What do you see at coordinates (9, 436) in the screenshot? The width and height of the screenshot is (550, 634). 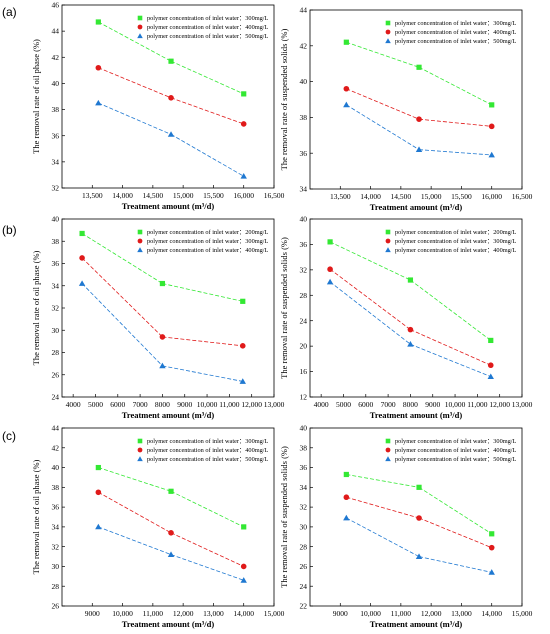 I see `panel-label-c: (c)` at bounding box center [9, 436].